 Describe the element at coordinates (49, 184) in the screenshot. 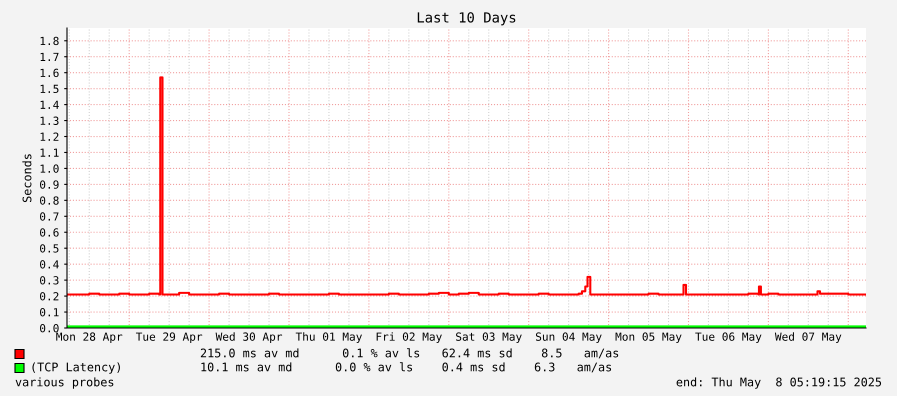

I see `y-tick-label: 0.9` at that location.